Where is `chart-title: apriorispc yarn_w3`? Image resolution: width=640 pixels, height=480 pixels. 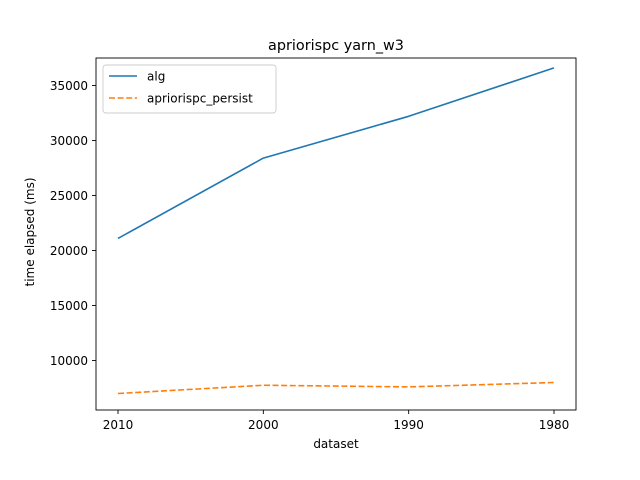
chart-title: apriorispc yarn_w3 is located at coordinates (336, 46).